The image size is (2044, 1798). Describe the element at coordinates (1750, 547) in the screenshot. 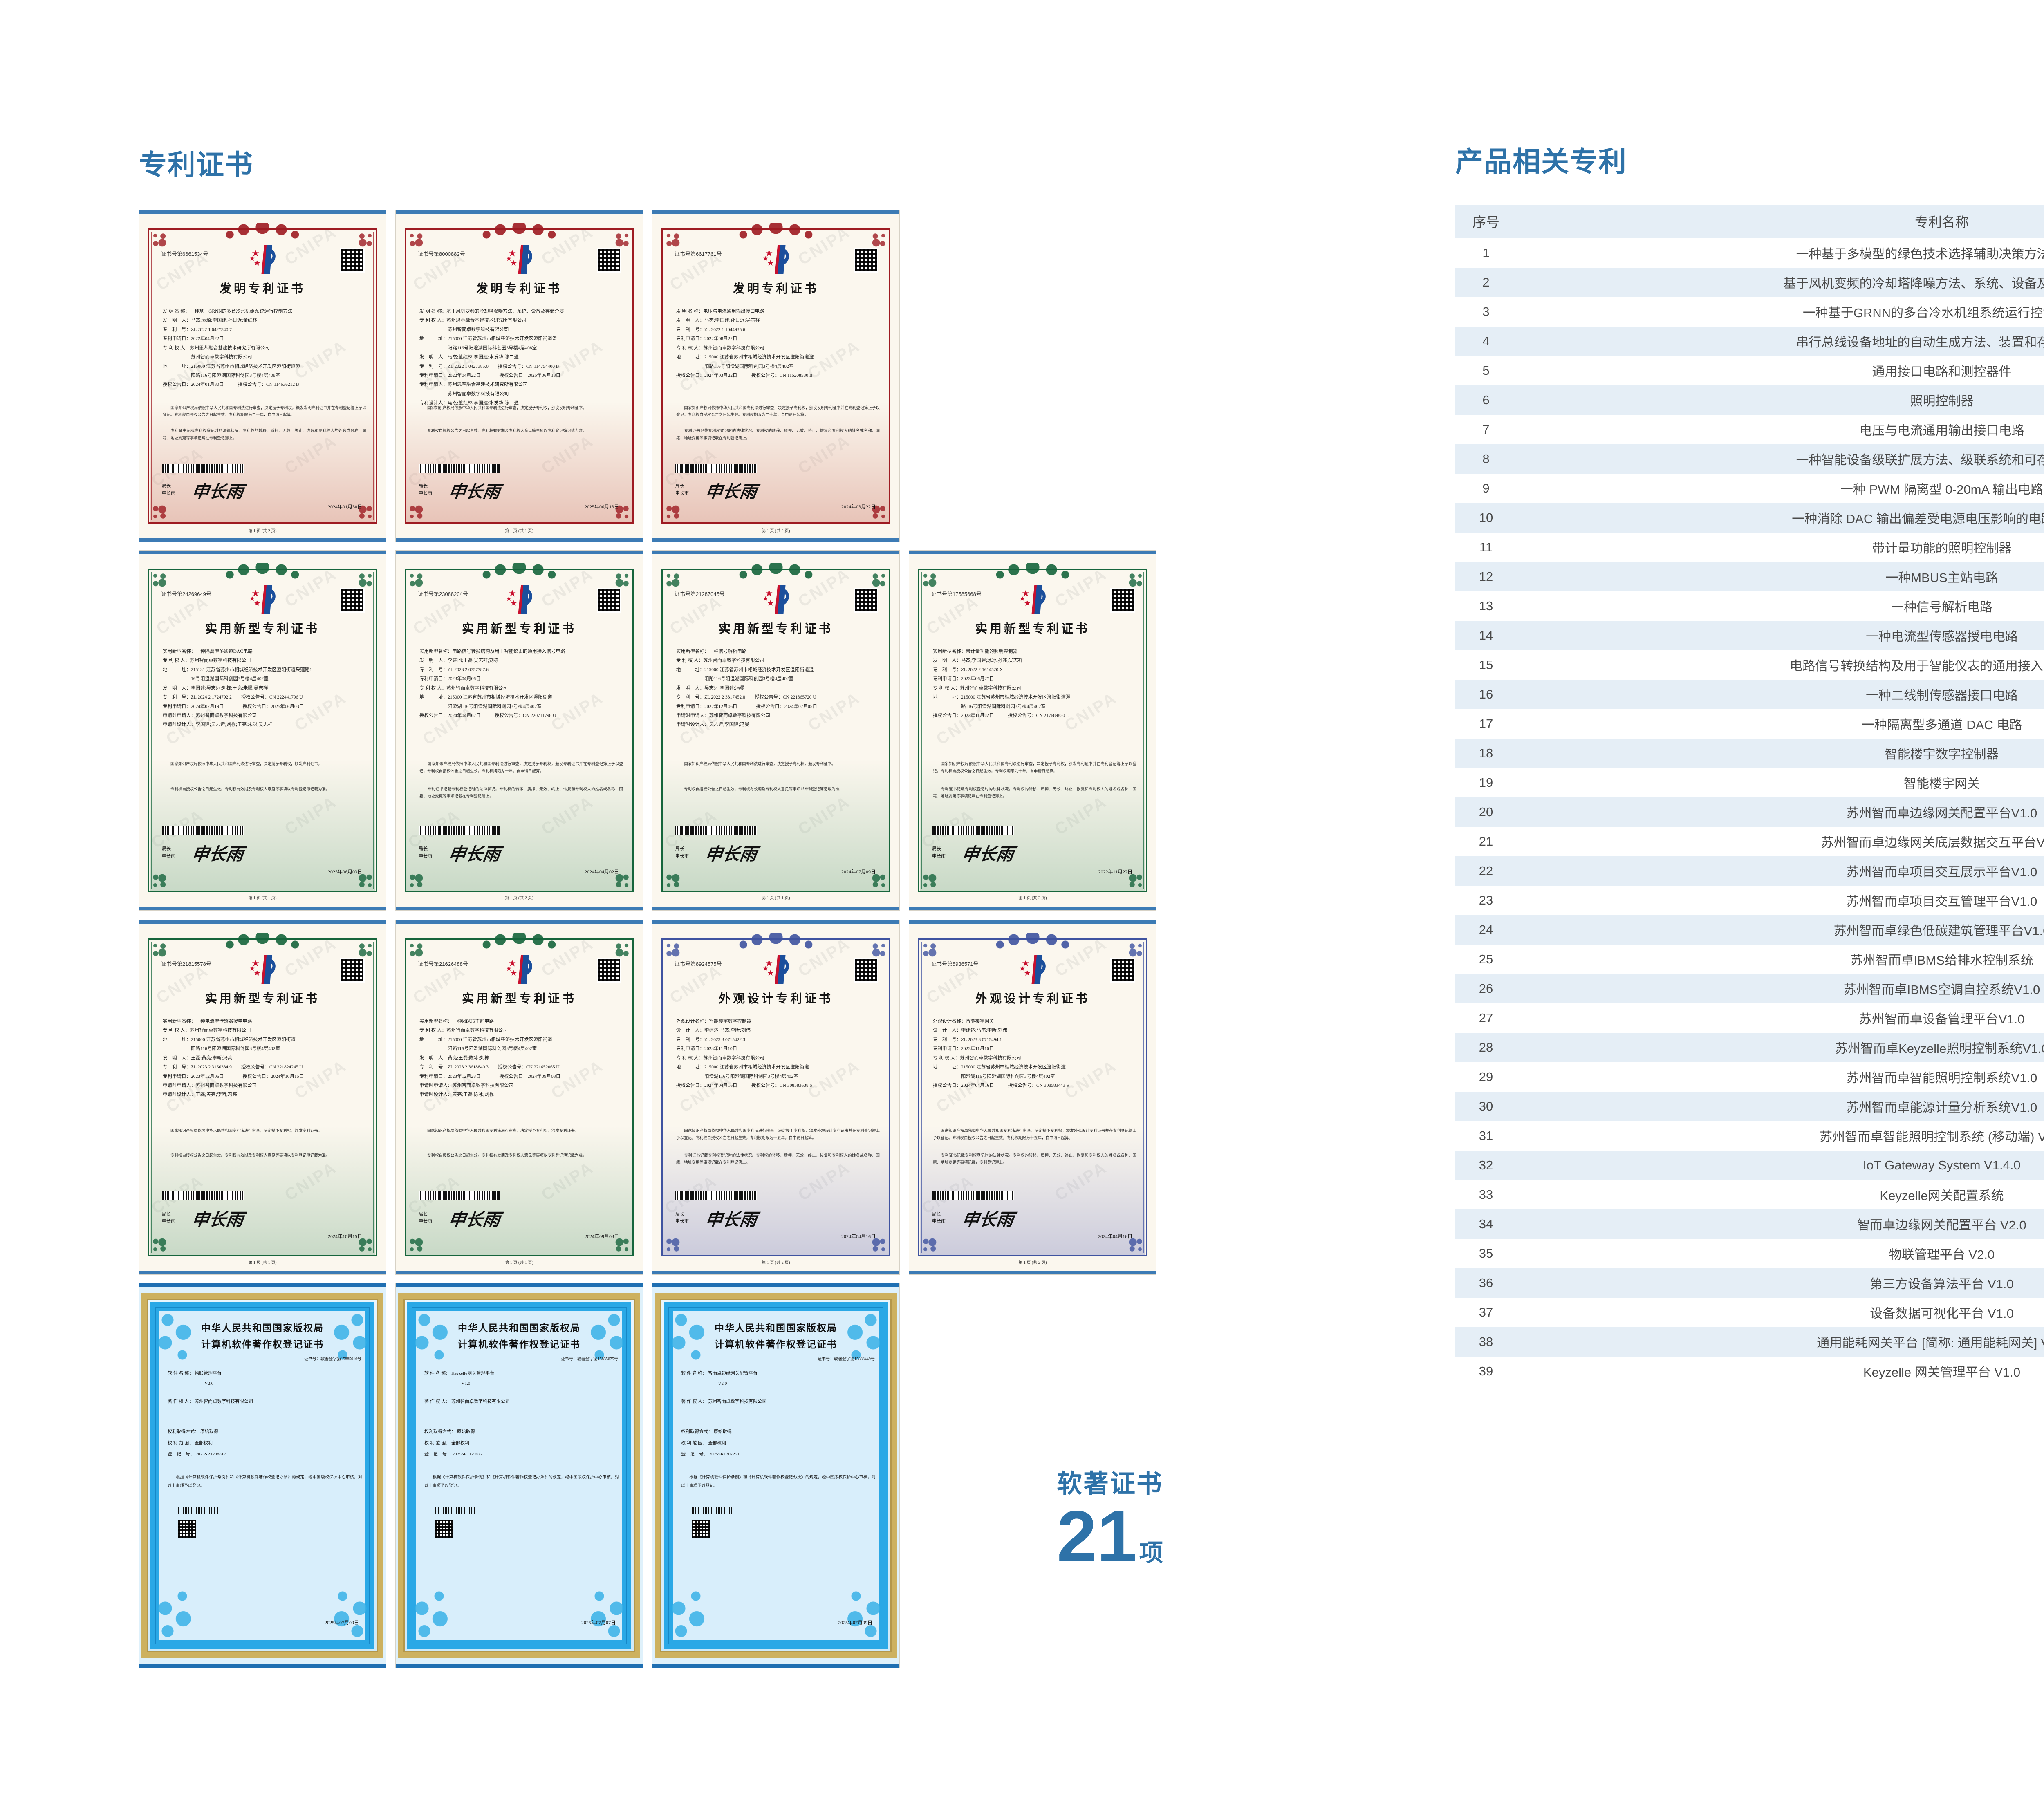

I see `table-row: 11带计量功能的照明控制器实用新型` at that location.